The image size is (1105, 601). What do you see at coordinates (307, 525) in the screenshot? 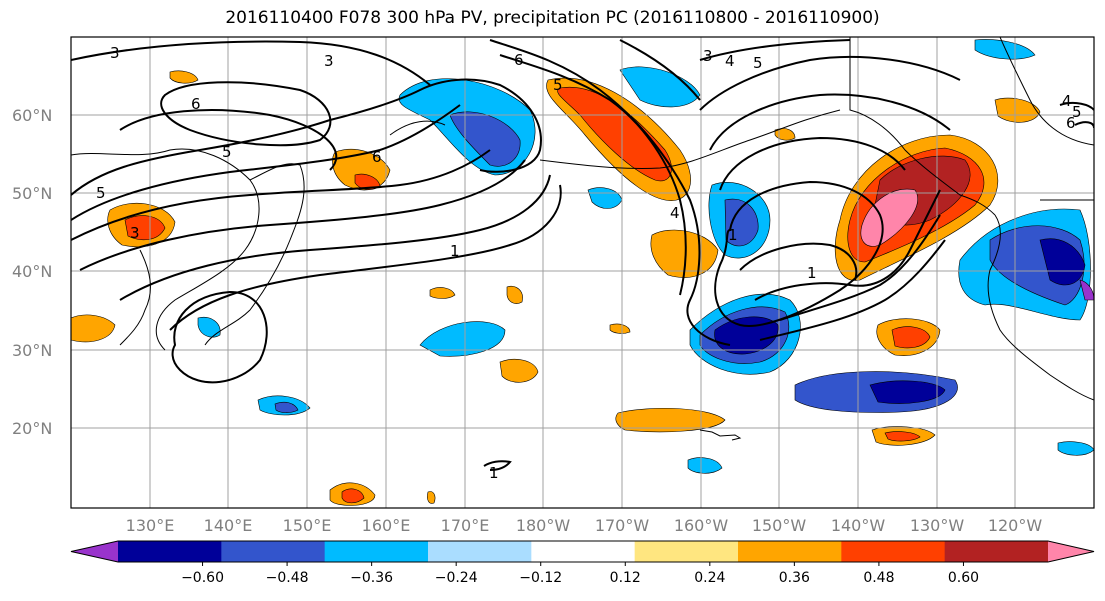
I see `lon-label: 150°E` at bounding box center [307, 525].